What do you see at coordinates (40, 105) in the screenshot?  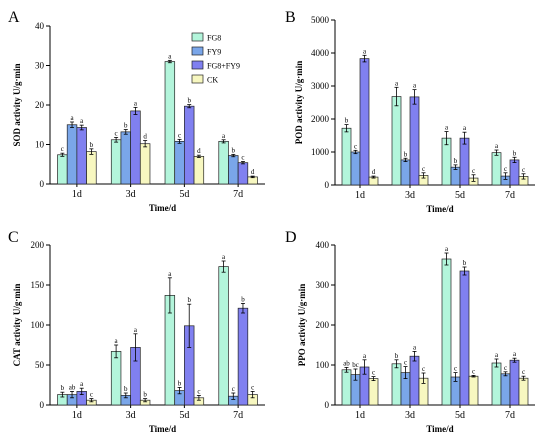 I see `y-tick-label: 20` at bounding box center [40, 105].